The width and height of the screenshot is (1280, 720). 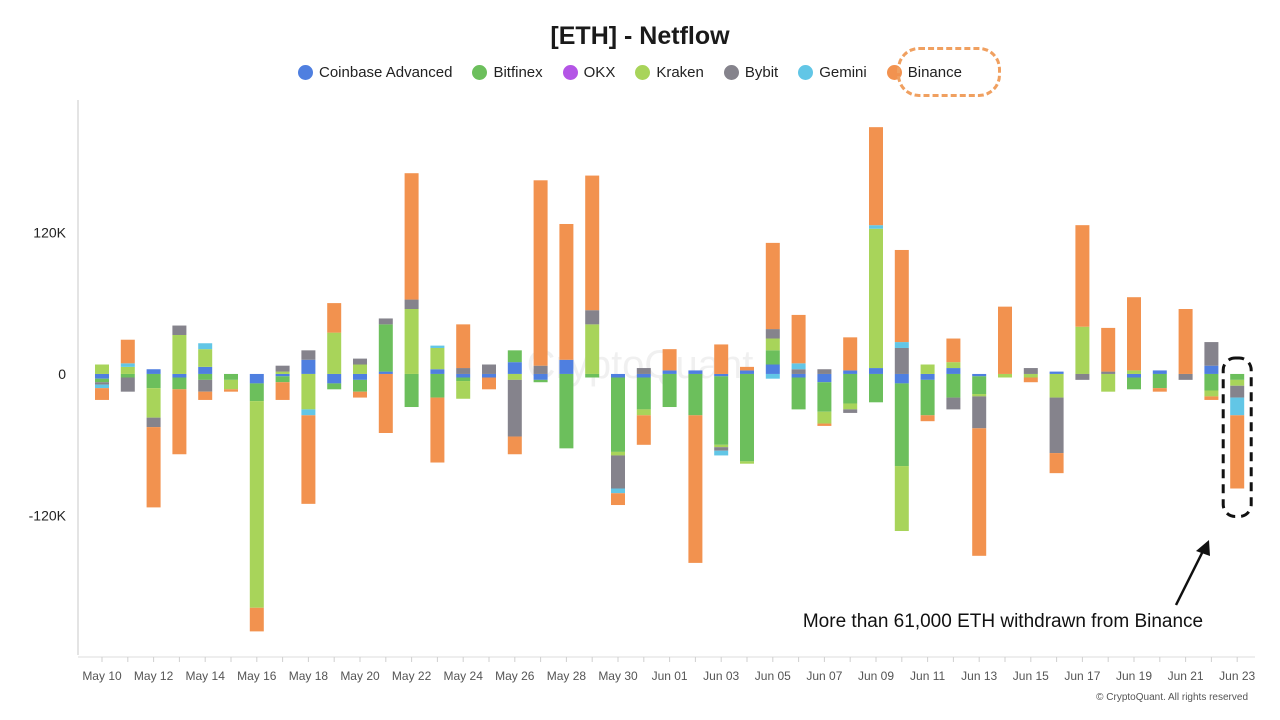 What do you see at coordinates (750, 72) in the screenshot?
I see `legend-item-bybit: Bybit` at bounding box center [750, 72].